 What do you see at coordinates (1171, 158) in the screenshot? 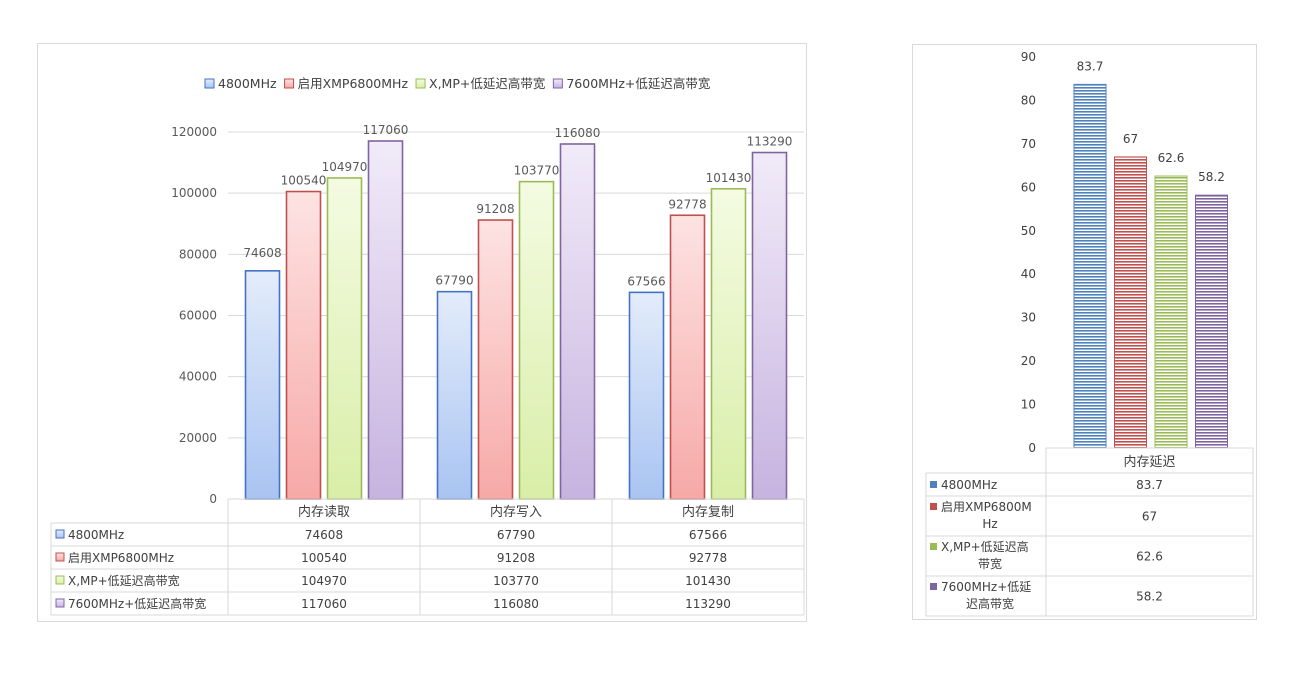
I see `data-label: 62.6` at bounding box center [1171, 158].